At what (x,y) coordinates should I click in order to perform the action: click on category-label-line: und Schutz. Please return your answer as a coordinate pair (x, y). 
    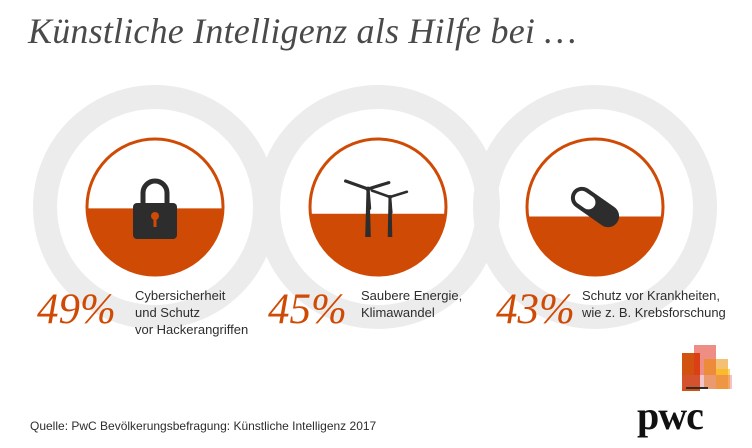
    Looking at the image, I should click on (168, 312).